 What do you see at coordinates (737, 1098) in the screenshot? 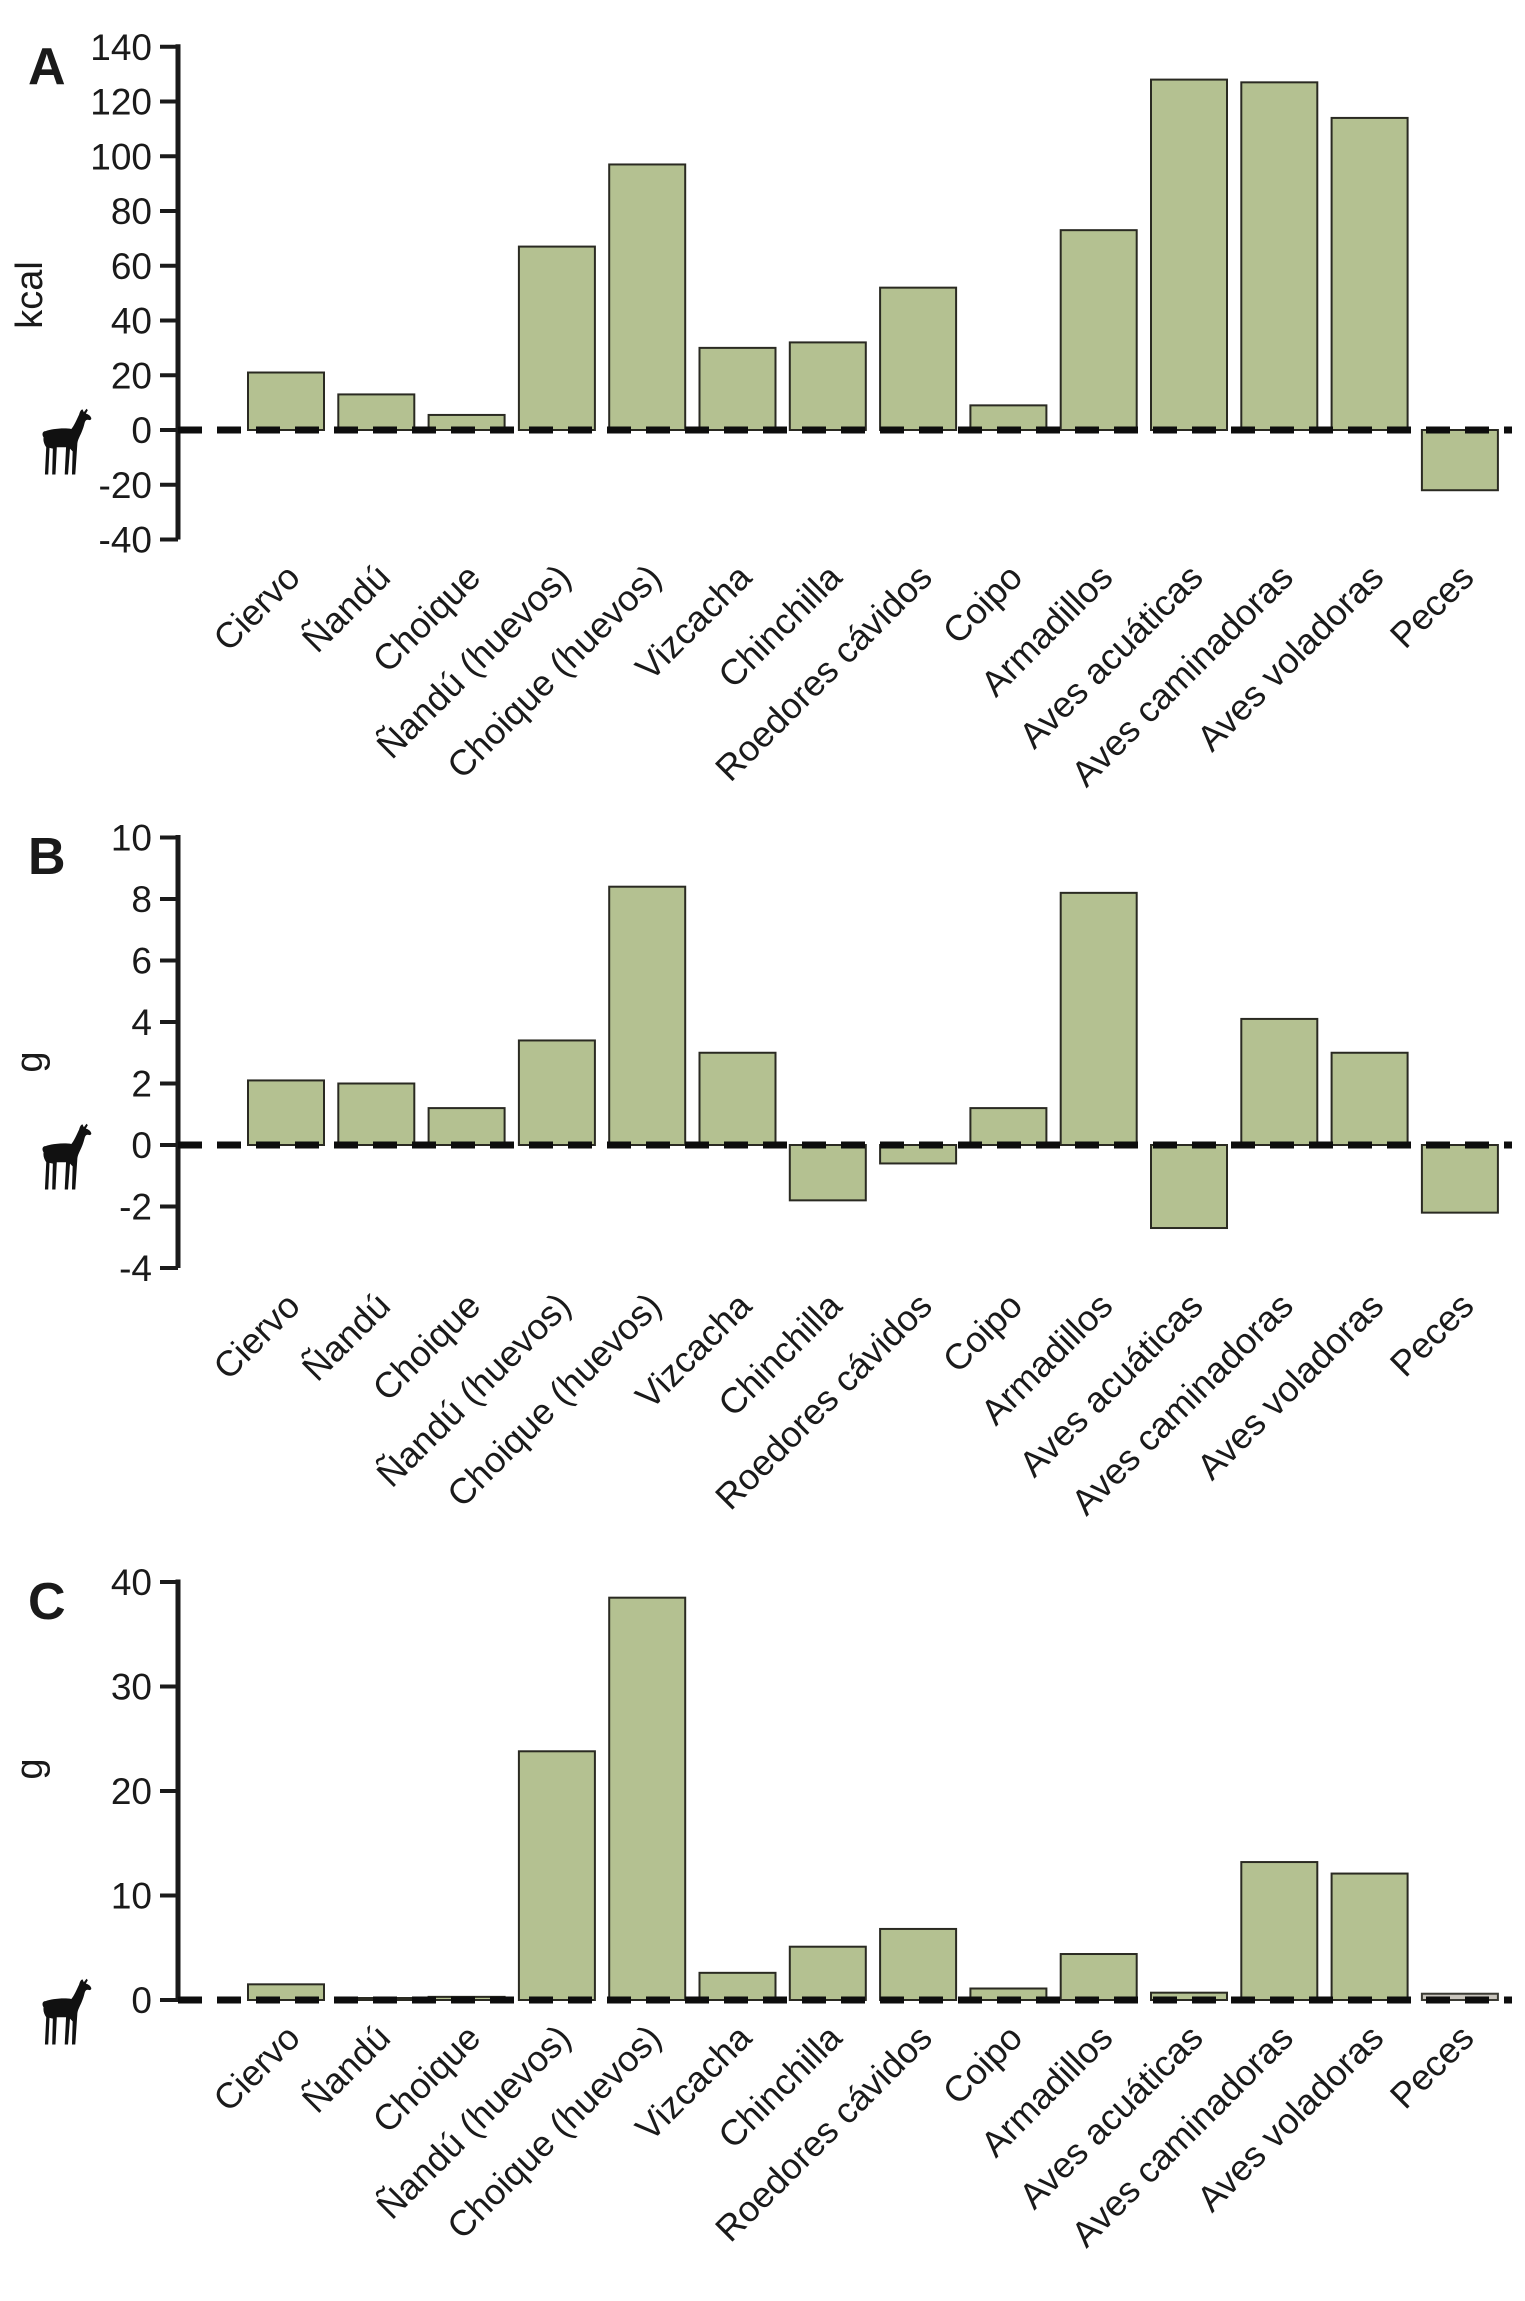
I see `panel-b-bar-vizcacha` at bounding box center [737, 1098].